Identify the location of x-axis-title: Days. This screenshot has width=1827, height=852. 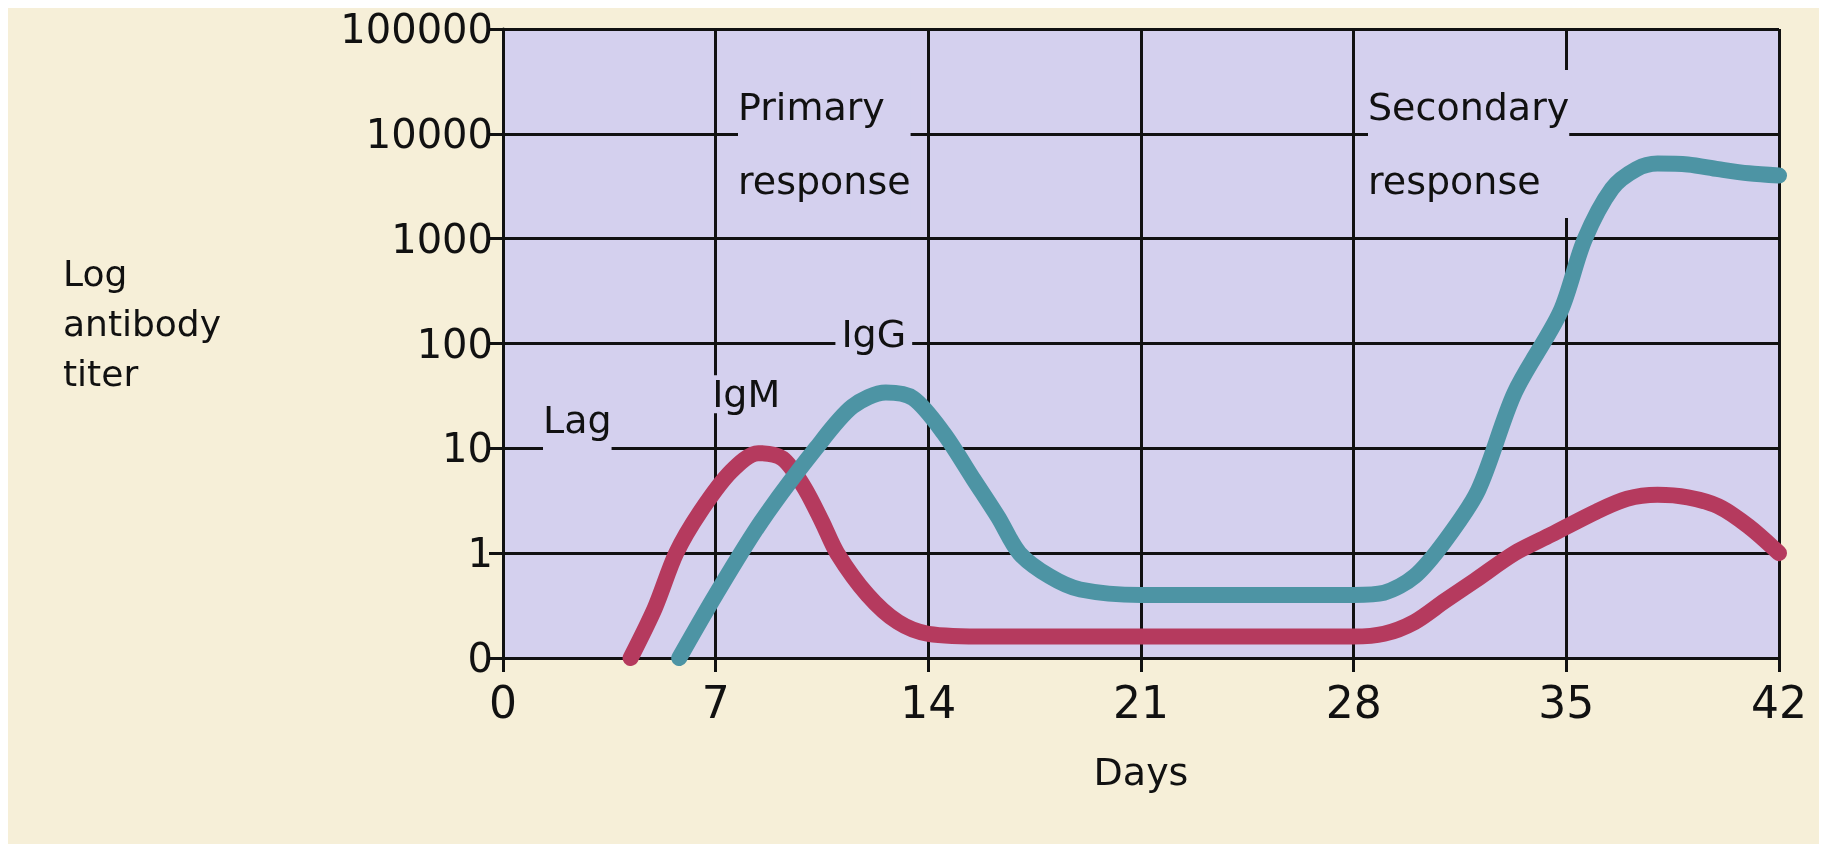
(1141, 772).